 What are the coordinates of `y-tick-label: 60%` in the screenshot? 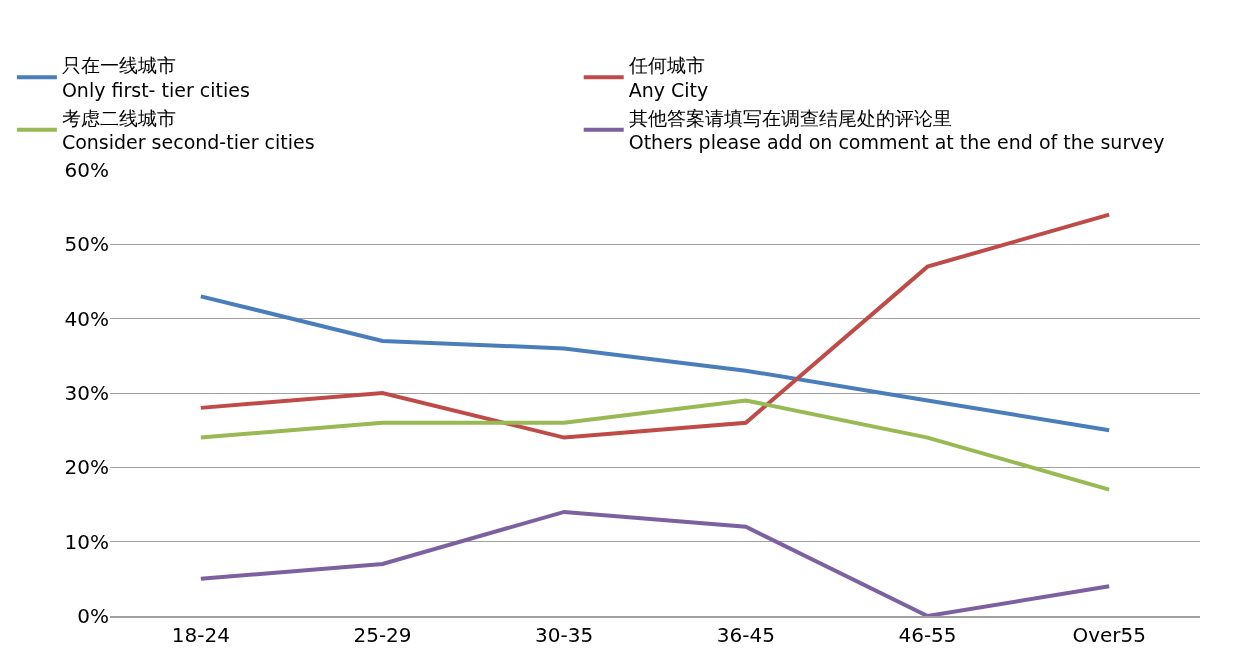 It's located at (86, 170).